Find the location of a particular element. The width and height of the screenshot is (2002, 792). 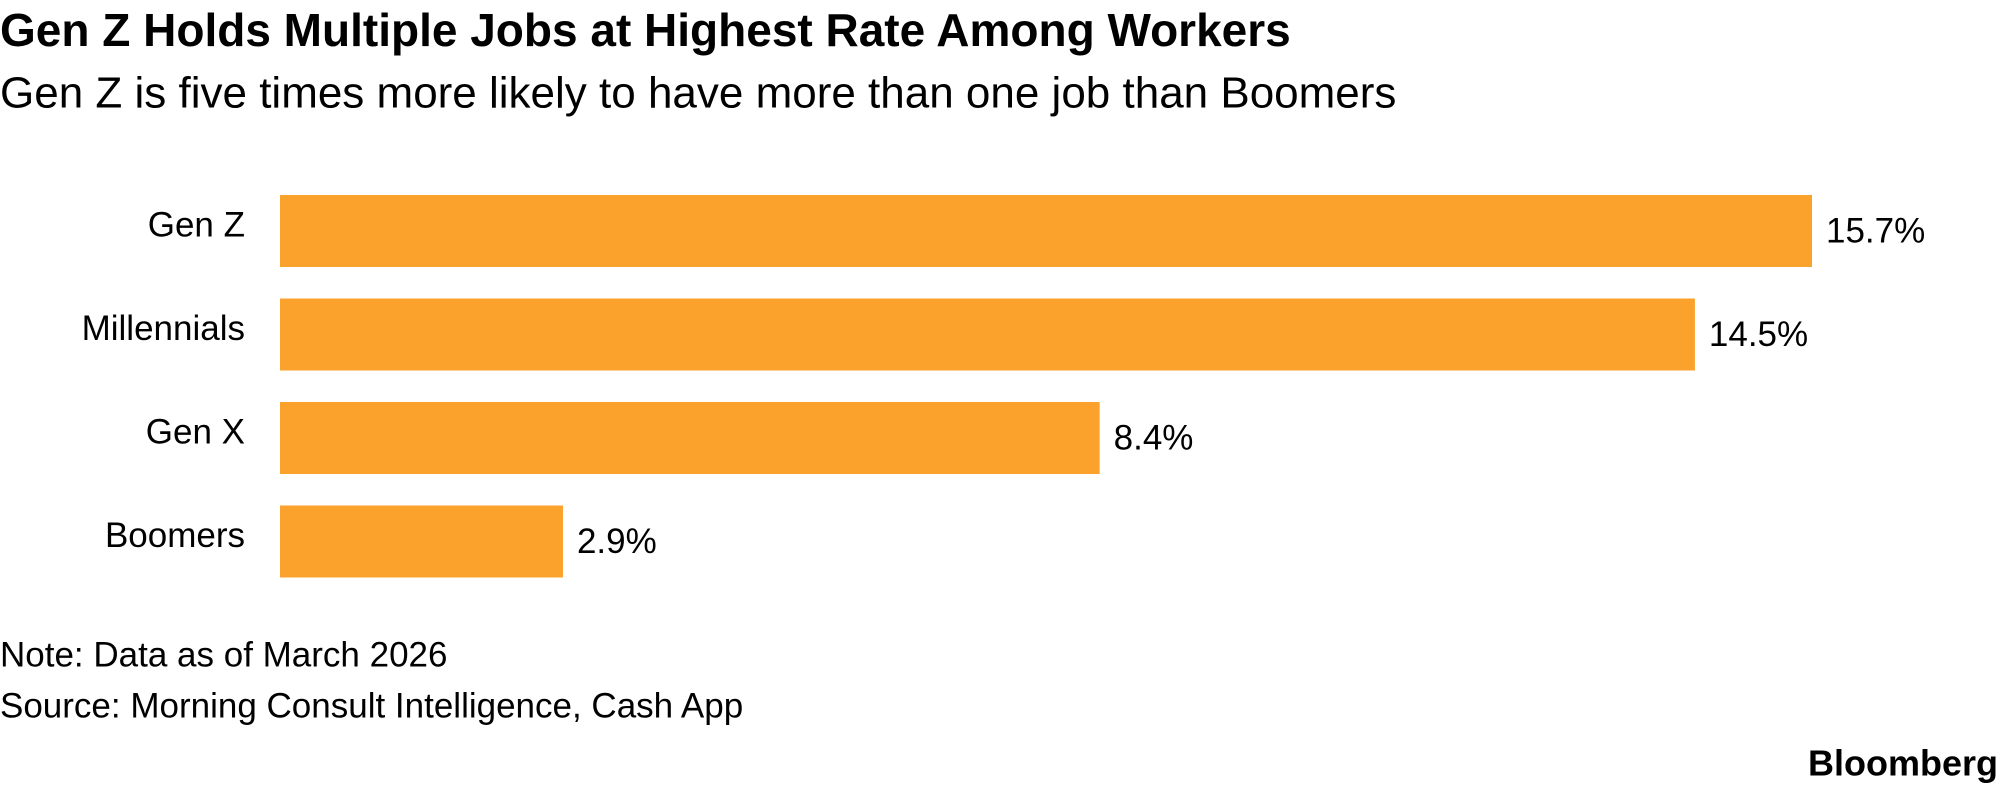

data-label: 15.7% is located at coordinates (1875, 230).